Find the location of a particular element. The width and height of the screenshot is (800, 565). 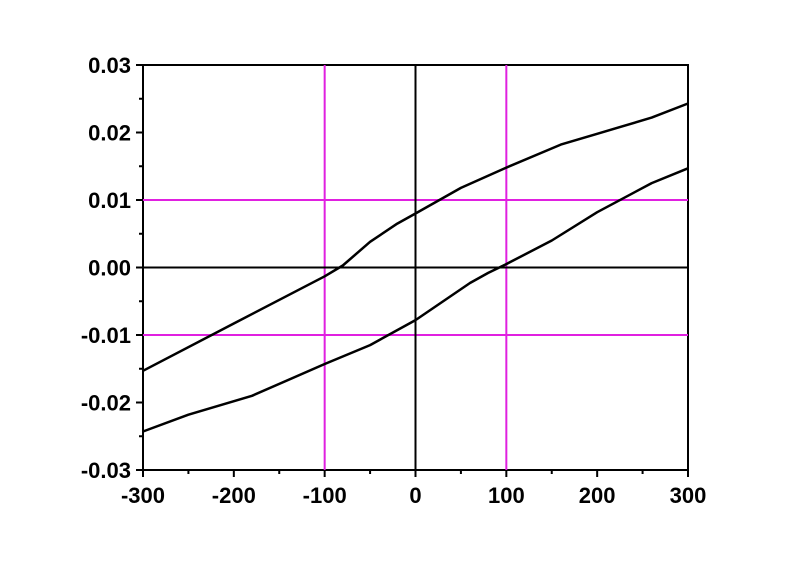

x-tick-label: 100 is located at coordinates (506, 495).